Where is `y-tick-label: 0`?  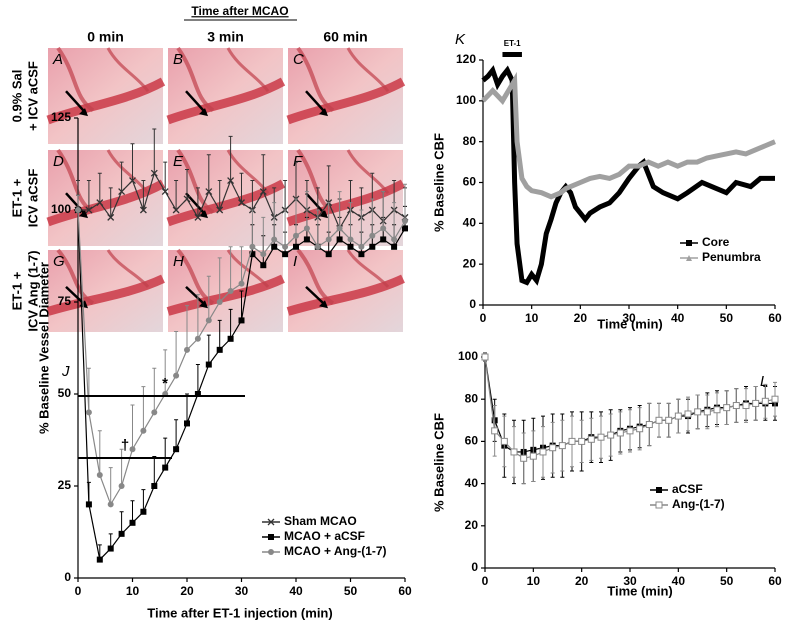 y-tick-label: 0 is located at coordinates (472, 304).